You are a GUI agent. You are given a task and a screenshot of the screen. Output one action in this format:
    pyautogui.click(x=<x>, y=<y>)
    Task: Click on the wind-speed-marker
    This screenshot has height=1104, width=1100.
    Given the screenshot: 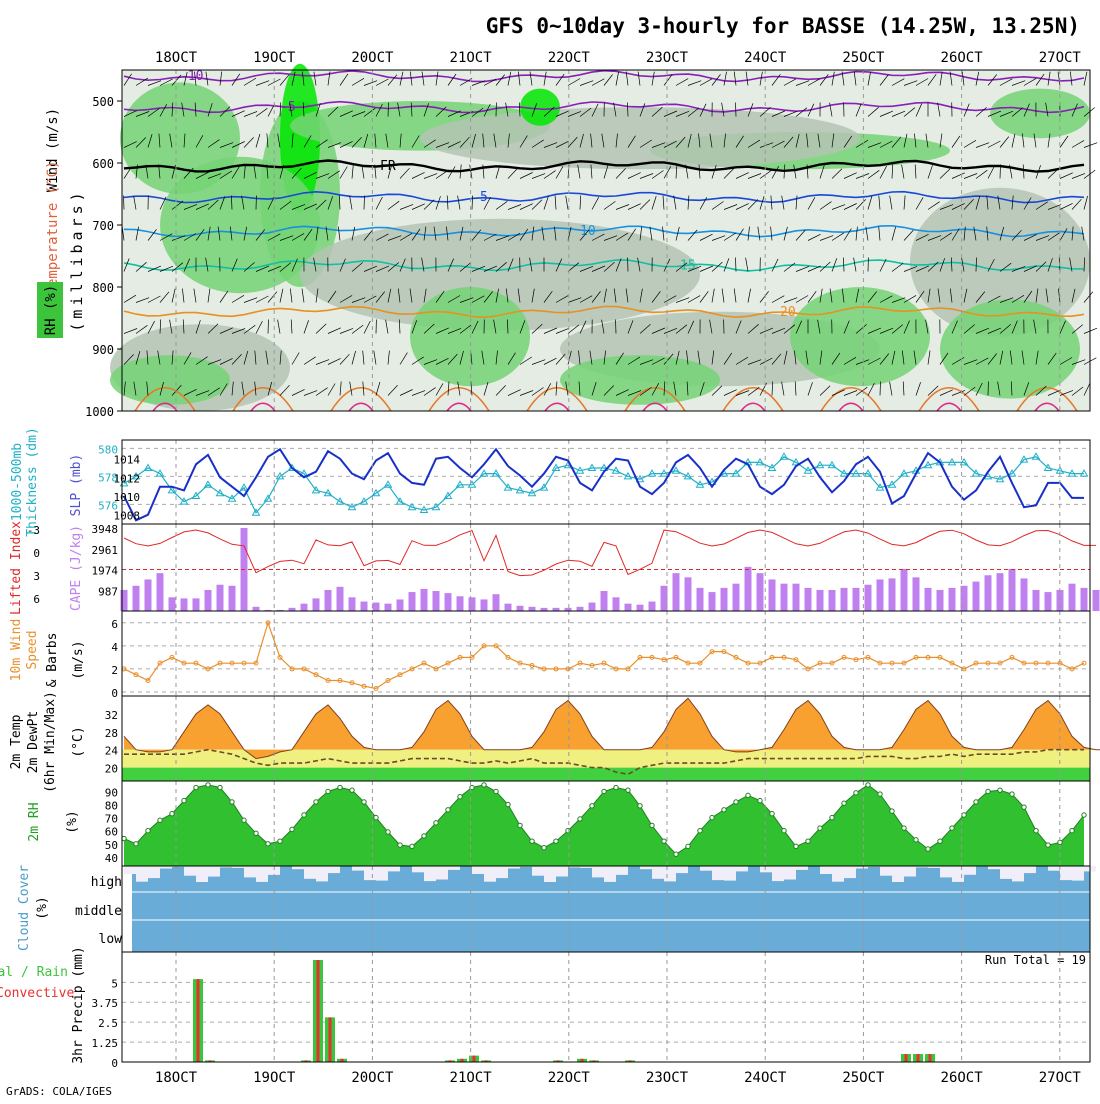 What is the action you would take?
    pyautogui.click(x=1084, y=663)
    